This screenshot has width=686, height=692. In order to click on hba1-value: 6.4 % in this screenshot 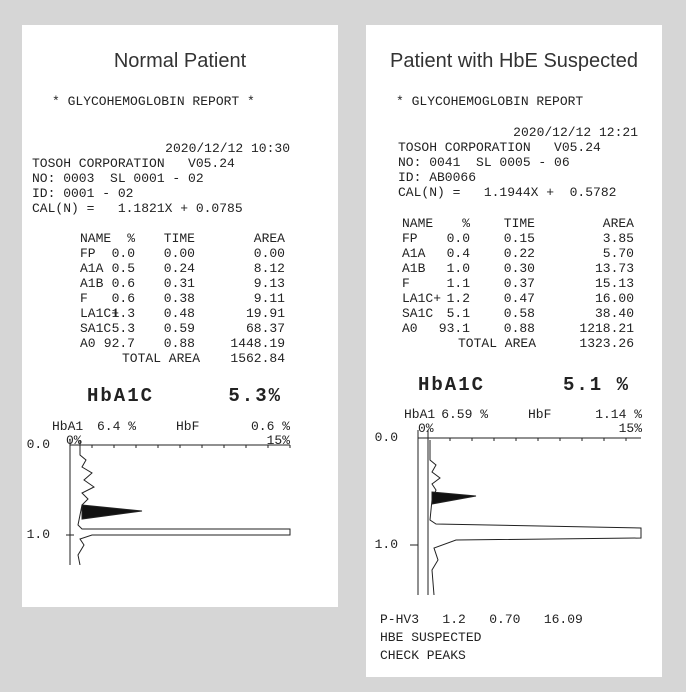, I will do `click(116, 426)`.